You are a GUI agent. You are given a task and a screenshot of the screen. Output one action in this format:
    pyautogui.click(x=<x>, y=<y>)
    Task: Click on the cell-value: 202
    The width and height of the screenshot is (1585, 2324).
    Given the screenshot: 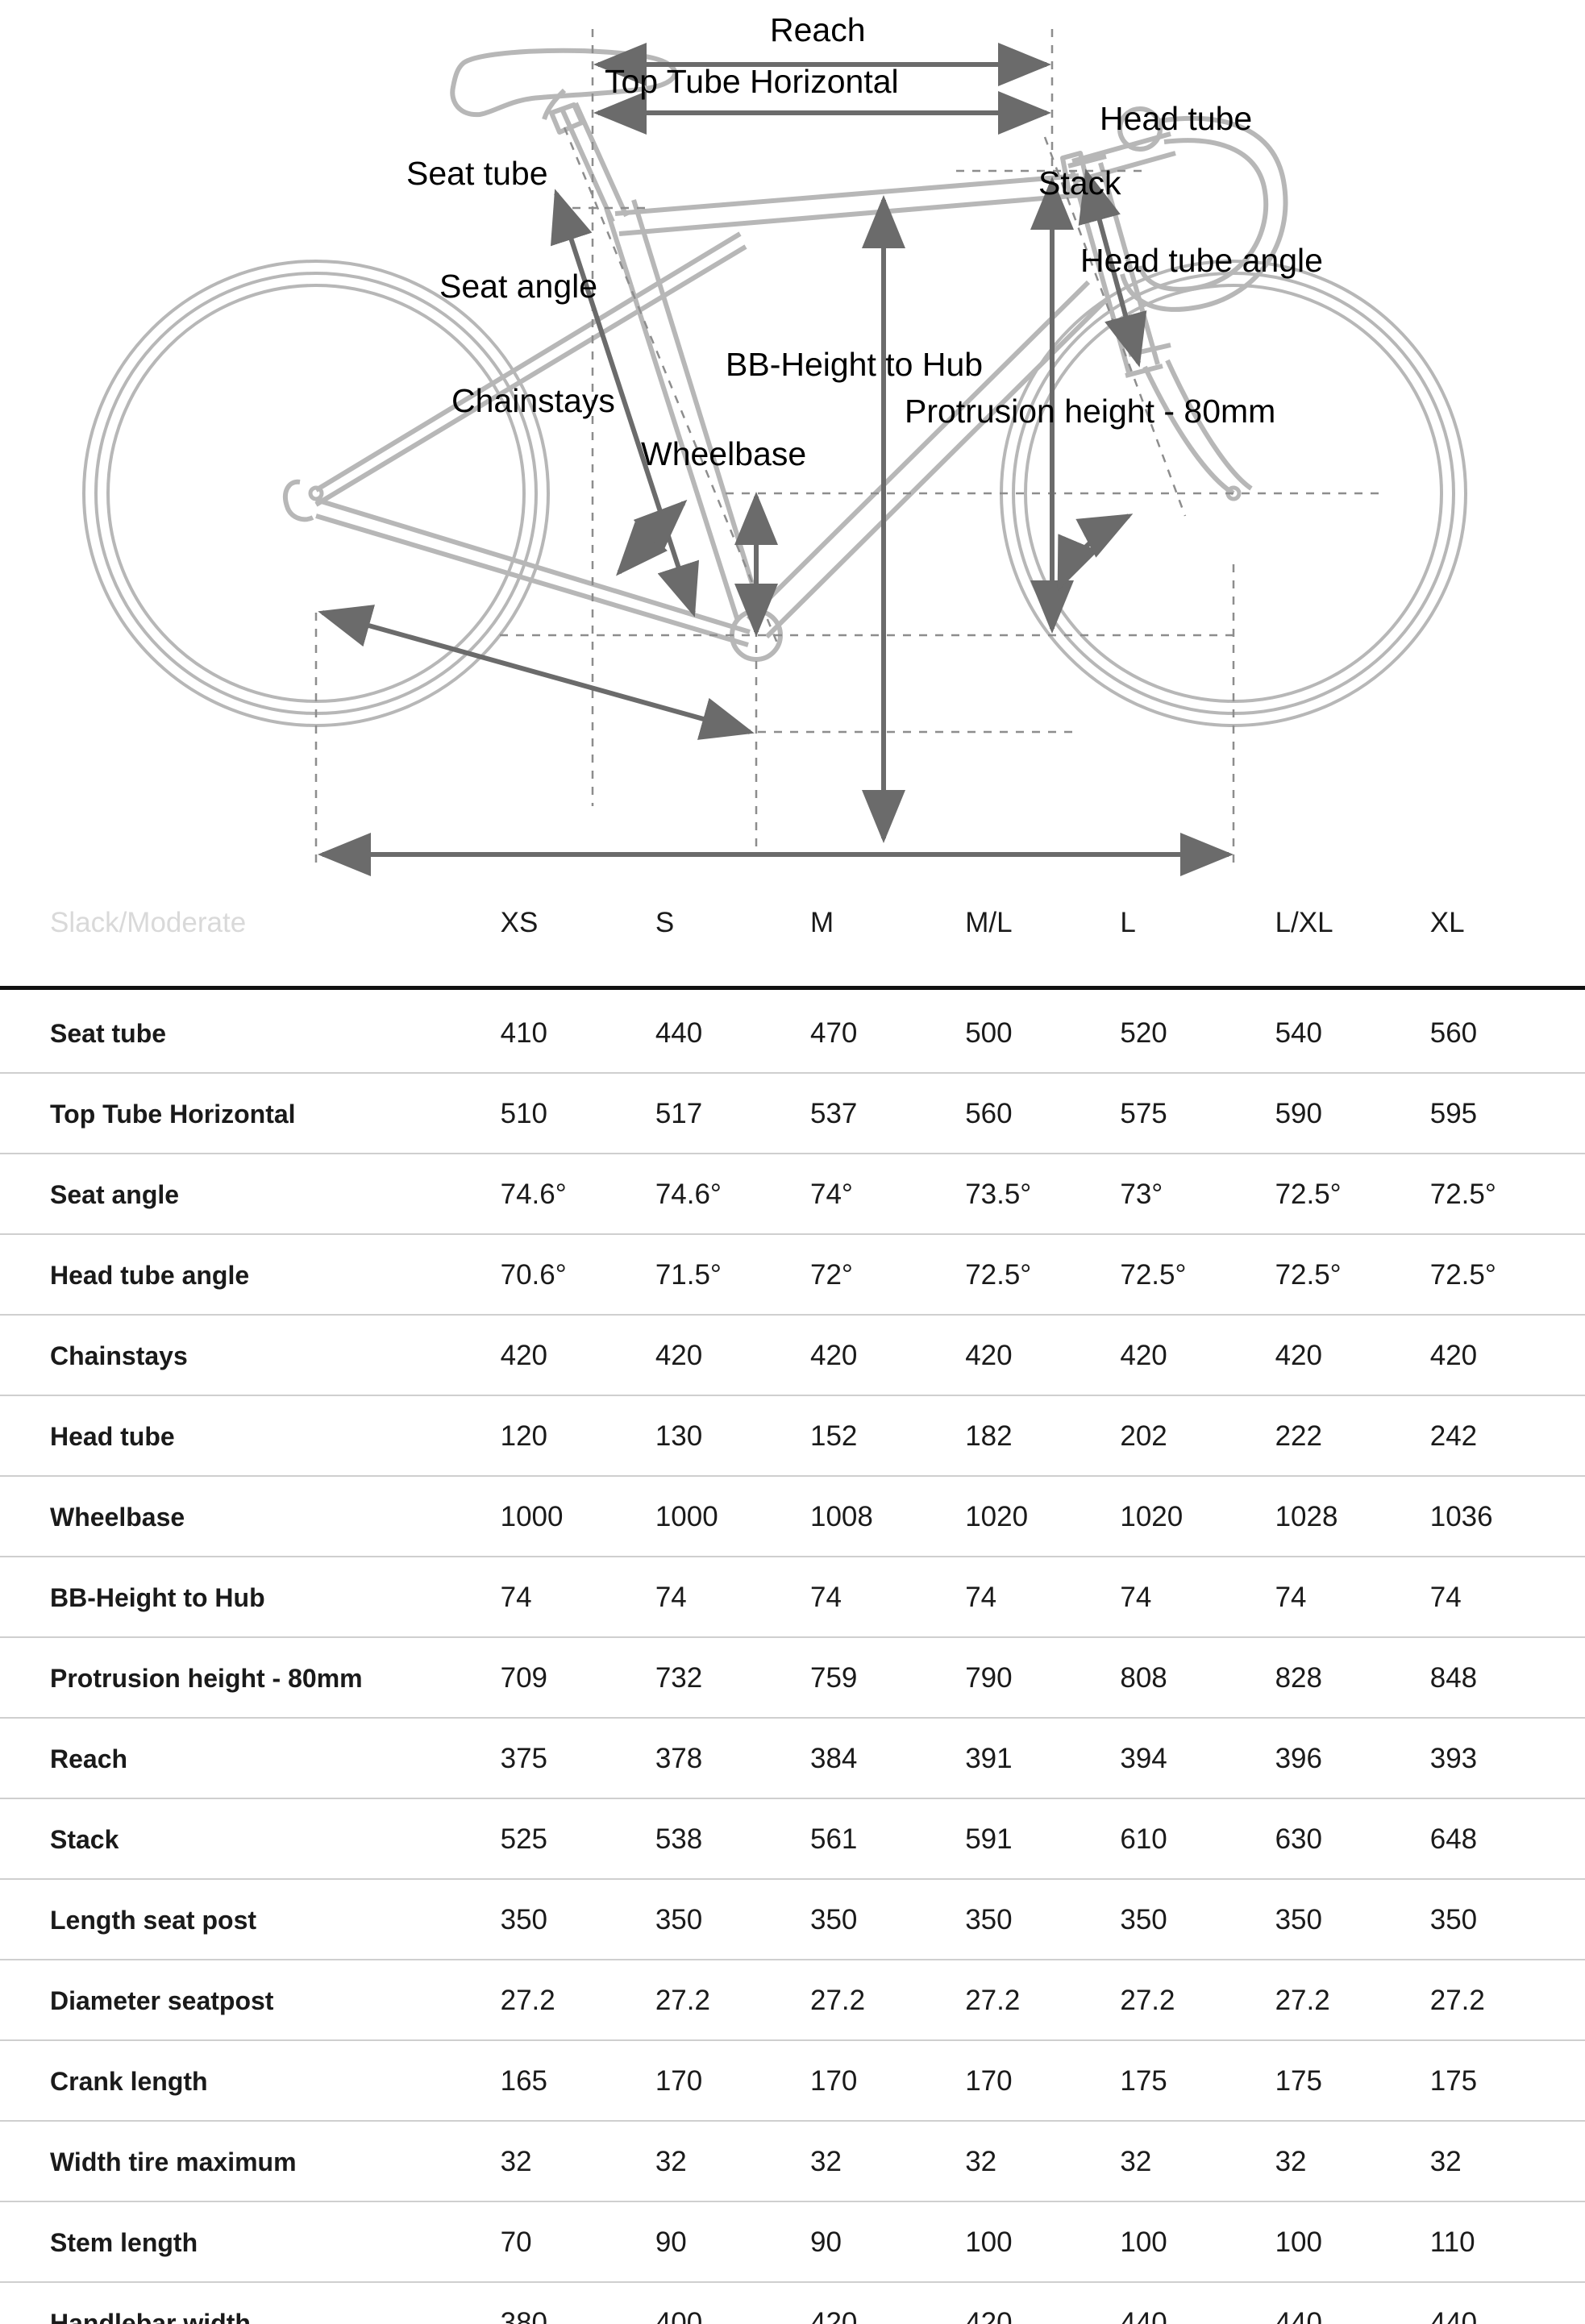 What is the action you would take?
    pyautogui.click(x=1198, y=1436)
    